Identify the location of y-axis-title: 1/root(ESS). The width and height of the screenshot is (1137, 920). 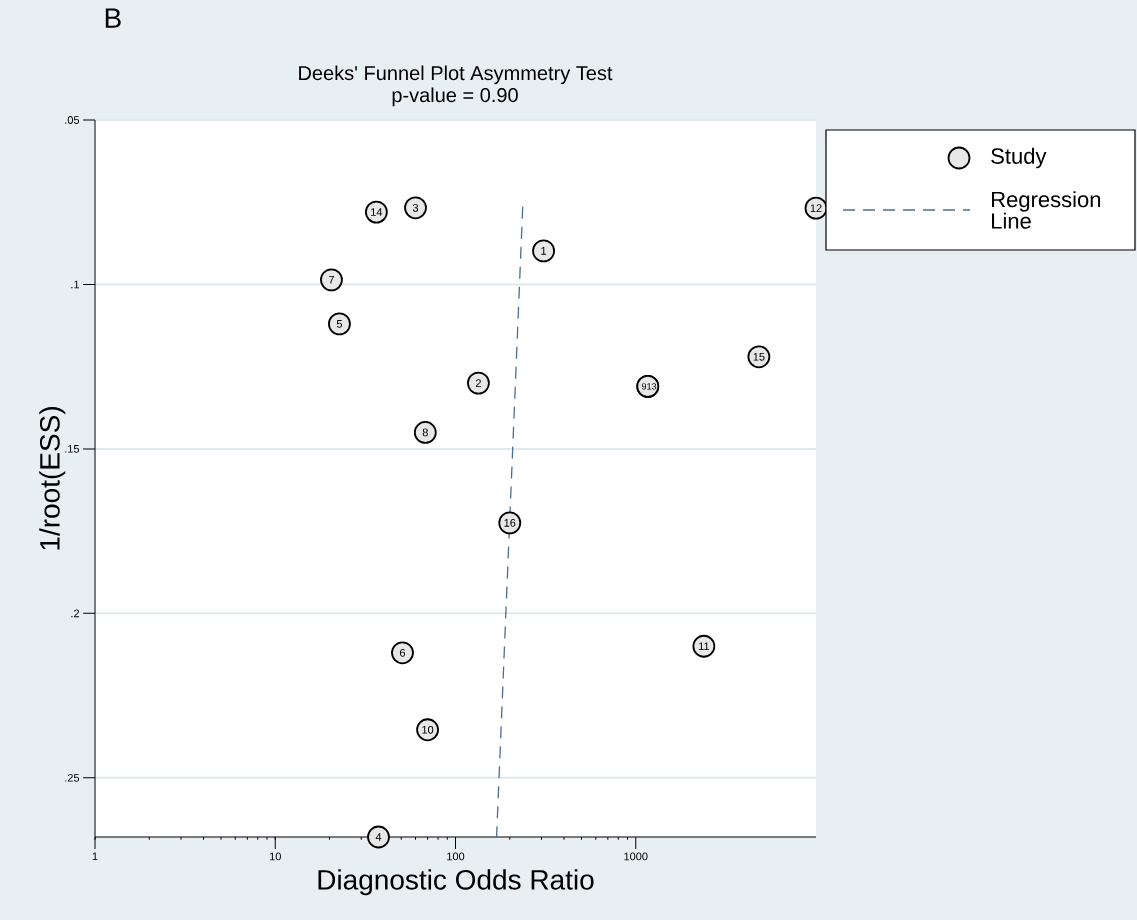
(52, 478).